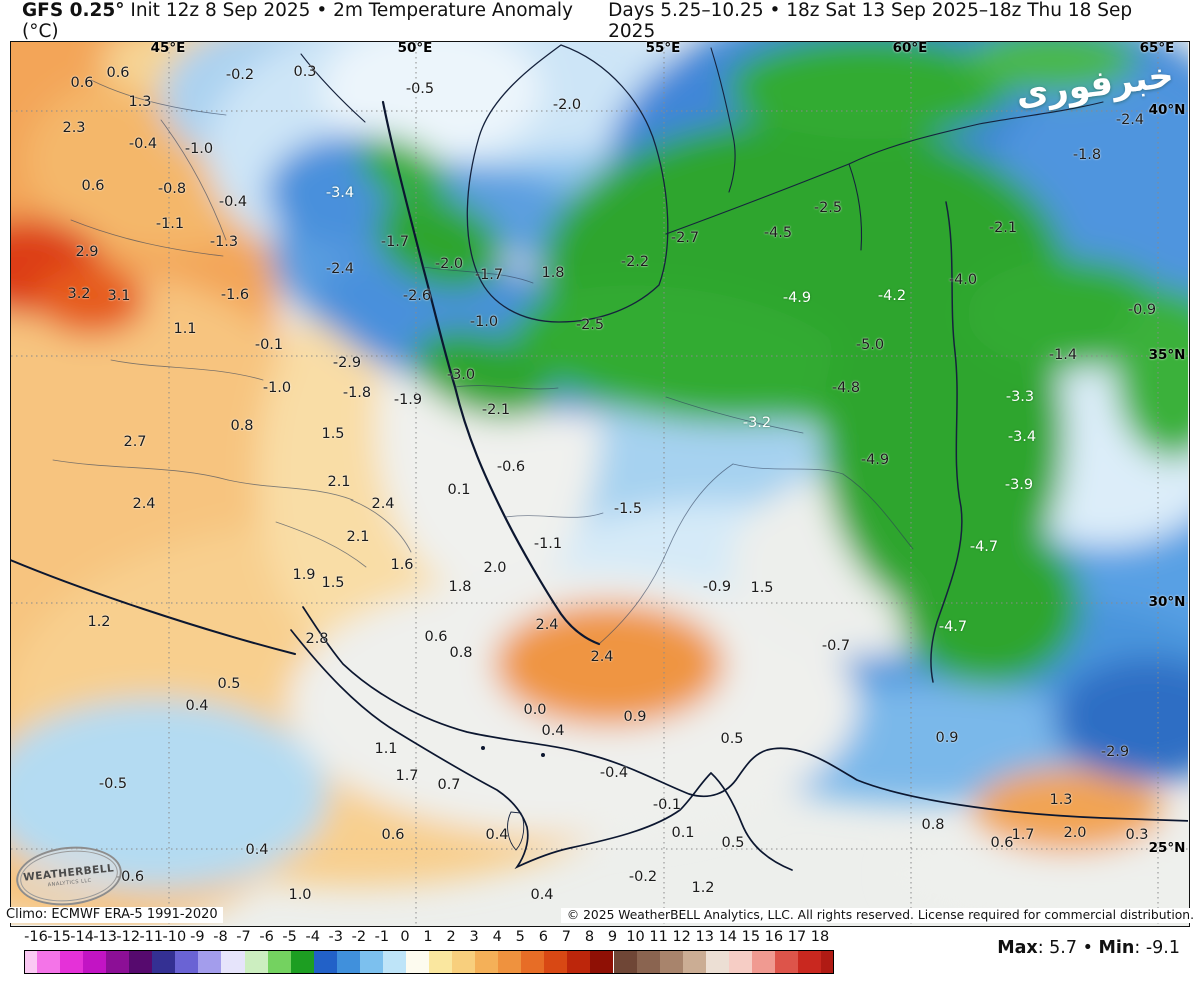 This screenshot has height=985, width=1200. Describe the element at coordinates (751, 937) in the screenshot. I see `colorbar-tick-label: 15` at that location.